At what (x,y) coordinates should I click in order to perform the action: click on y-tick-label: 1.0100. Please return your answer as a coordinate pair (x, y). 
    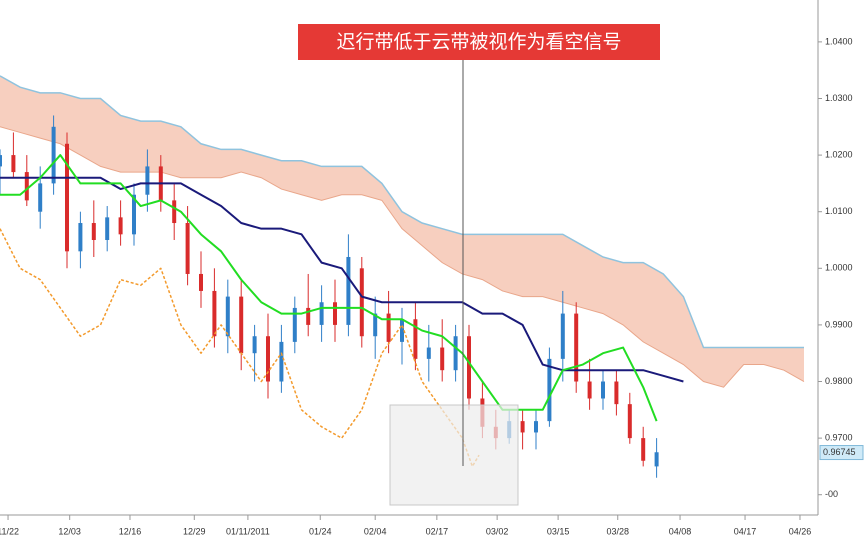
    Looking at the image, I should click on (839, 211).